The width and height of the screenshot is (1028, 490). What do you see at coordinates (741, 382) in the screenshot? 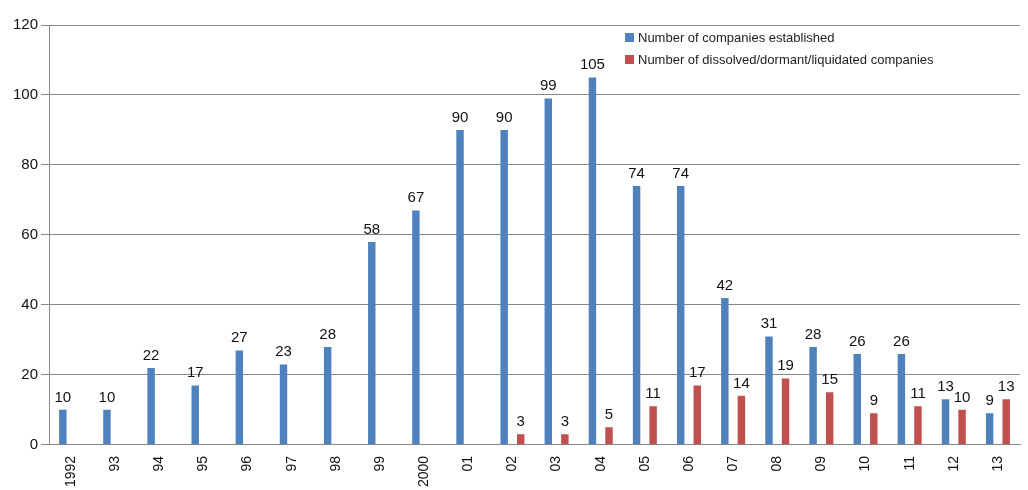
I see `data-label: 14` at bounding box center [741, 382].